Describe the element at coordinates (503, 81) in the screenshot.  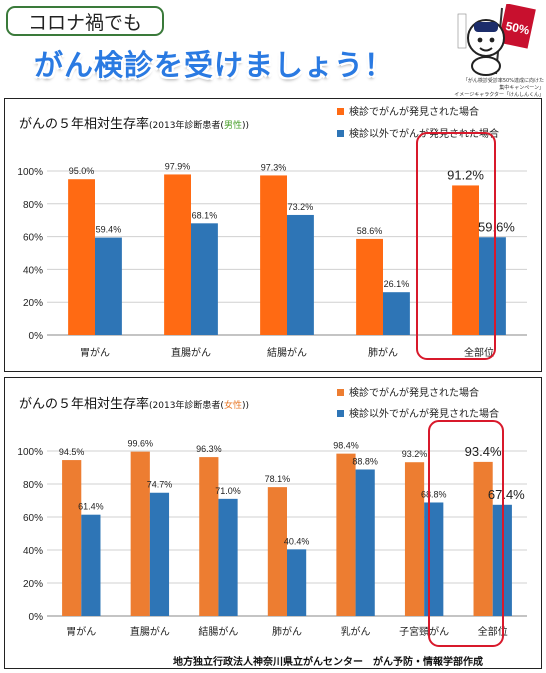
I see `campaign-line: 「がん検診受診率50%達成に向けた` at that location.